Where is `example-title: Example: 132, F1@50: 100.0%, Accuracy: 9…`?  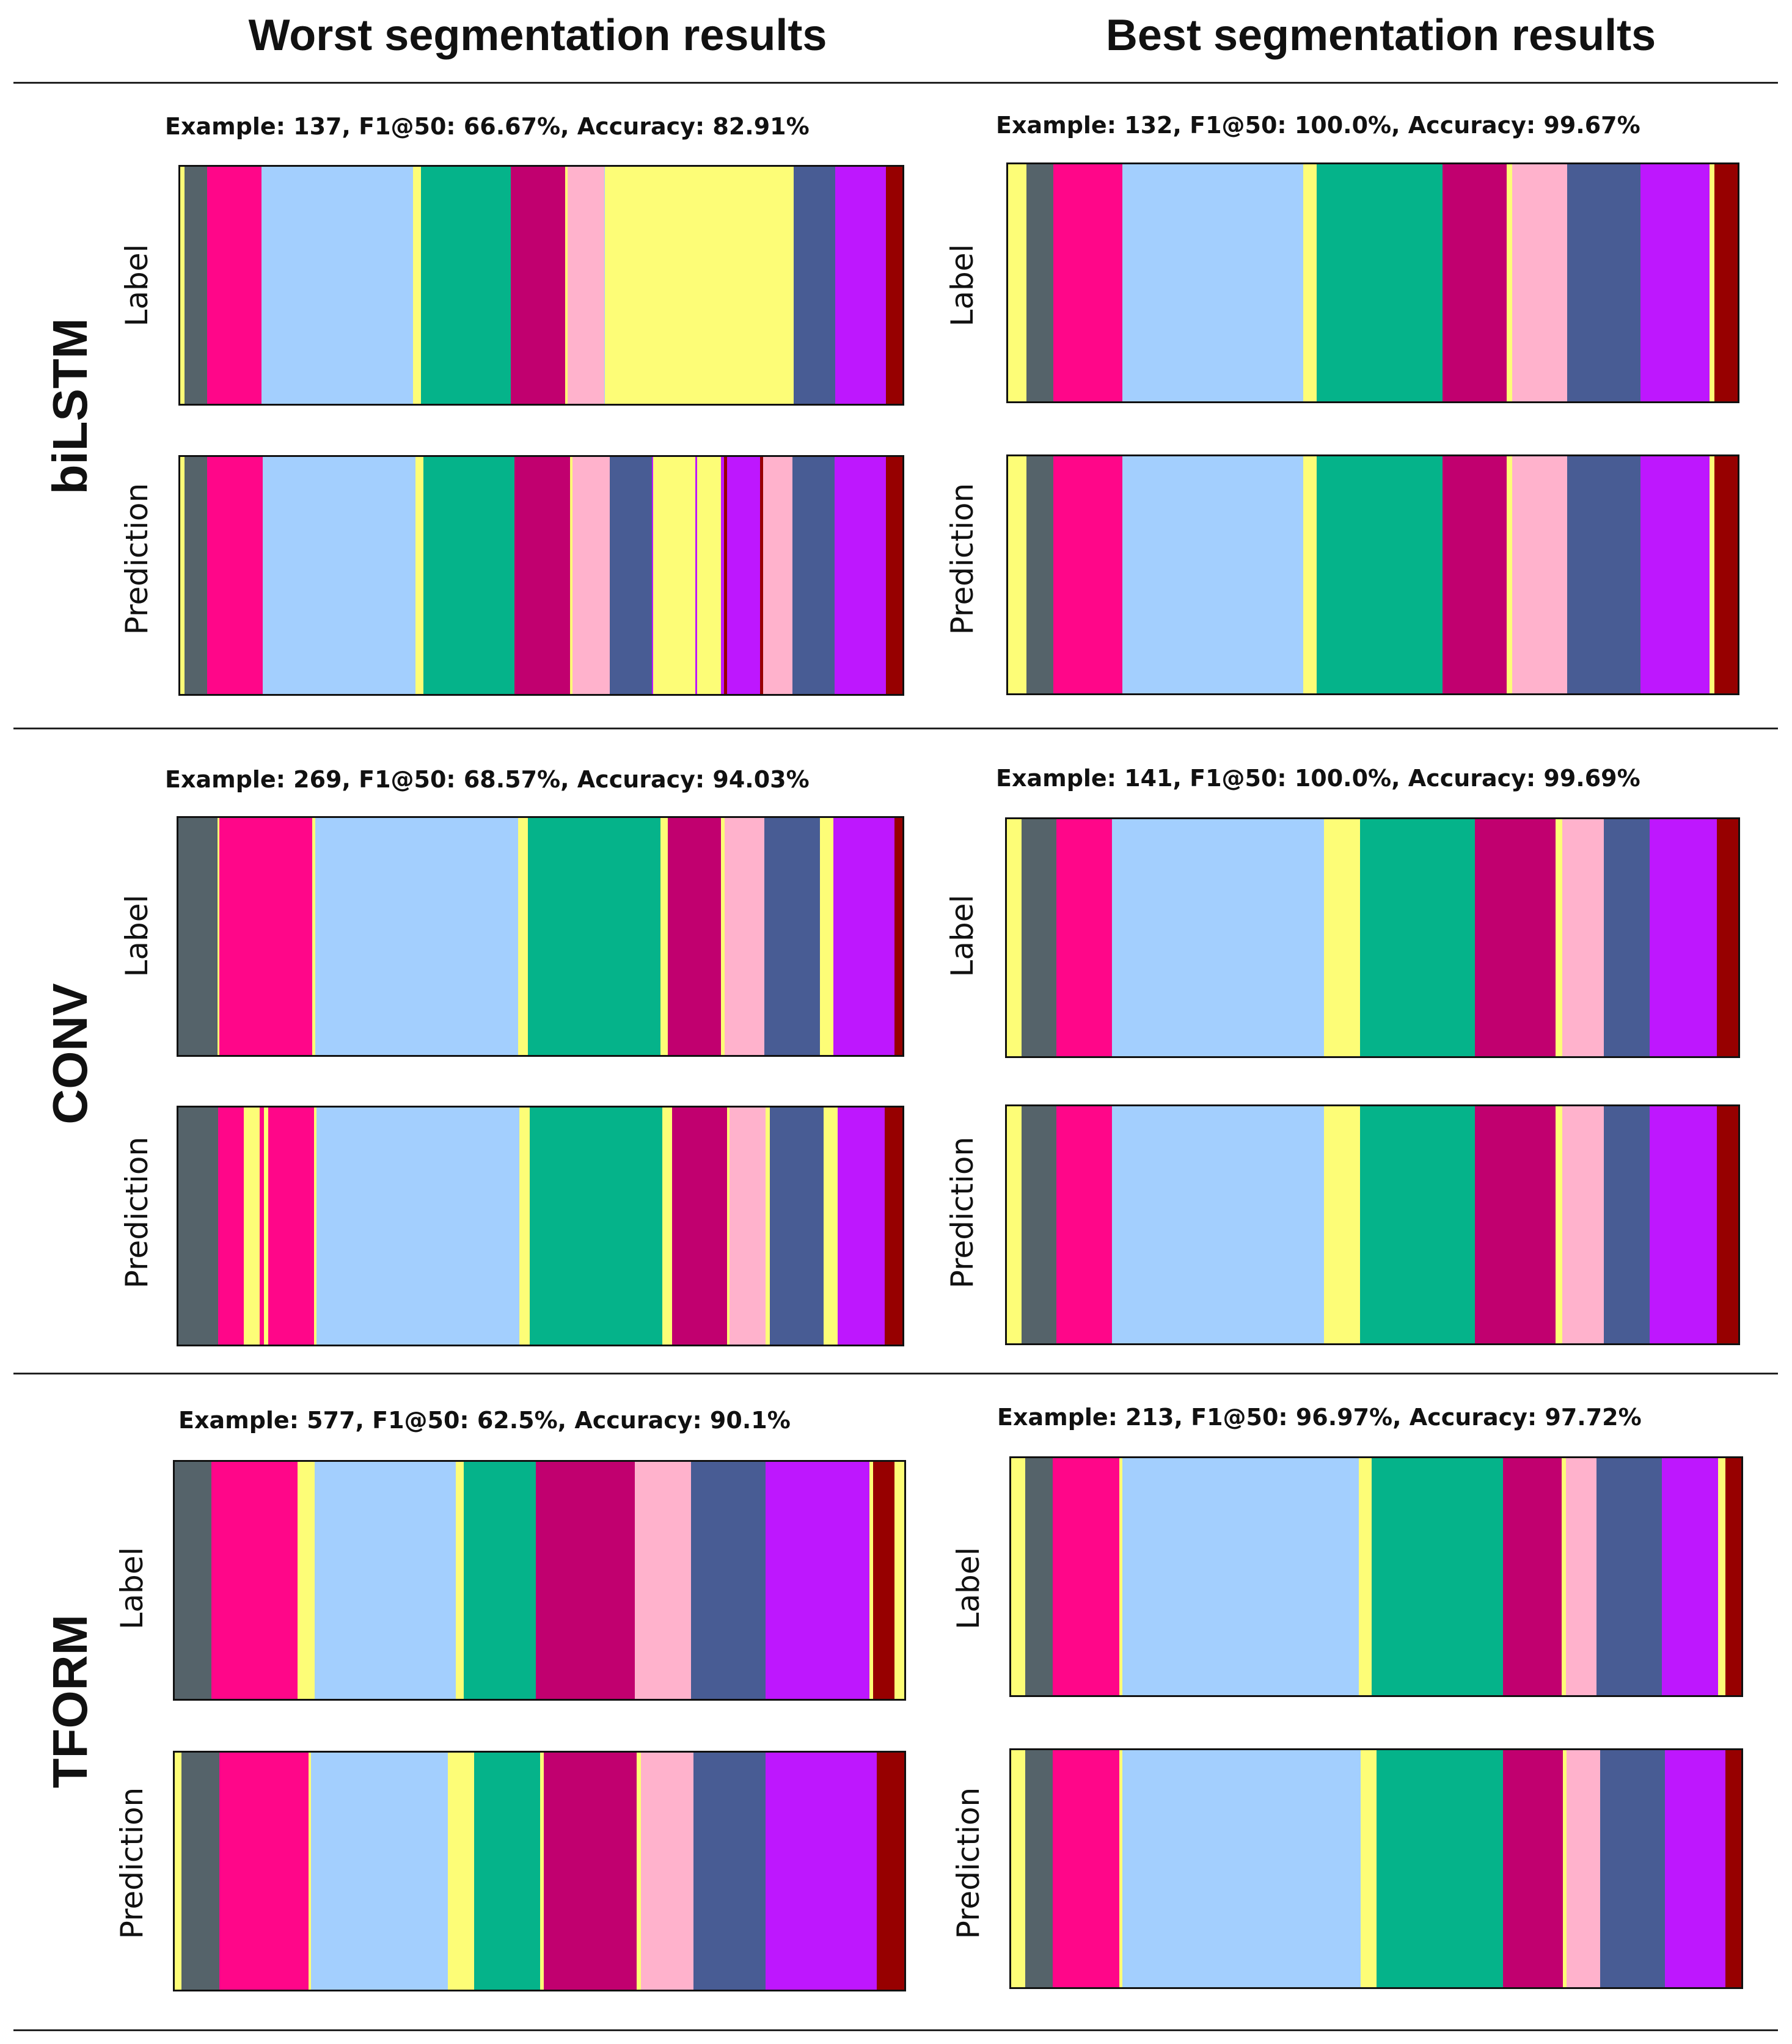 example-title: Example: 132, F1@50: 100.0%, Accuracy: 9… is located at coordinates (1318, 126).